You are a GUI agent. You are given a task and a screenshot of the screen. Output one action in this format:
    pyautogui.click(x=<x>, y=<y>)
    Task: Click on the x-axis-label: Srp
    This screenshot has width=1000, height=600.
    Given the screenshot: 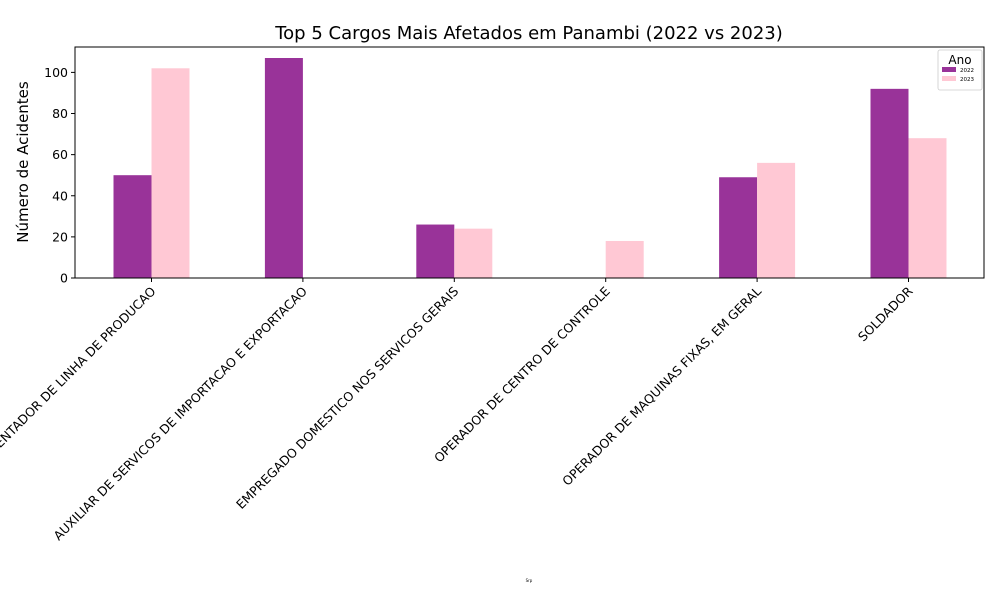 What is the action you would take?
    pyautogui.click(x=529, y=580)
    